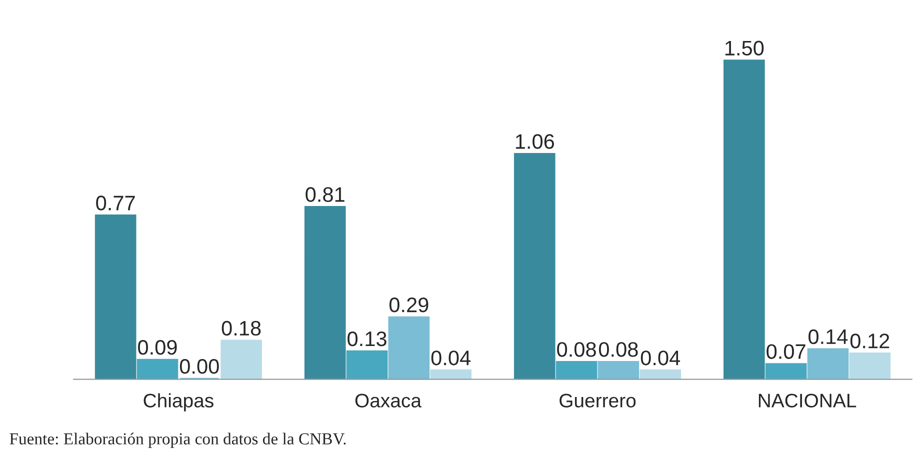  I want to click on data-label: 0.09, so click(157, 347).